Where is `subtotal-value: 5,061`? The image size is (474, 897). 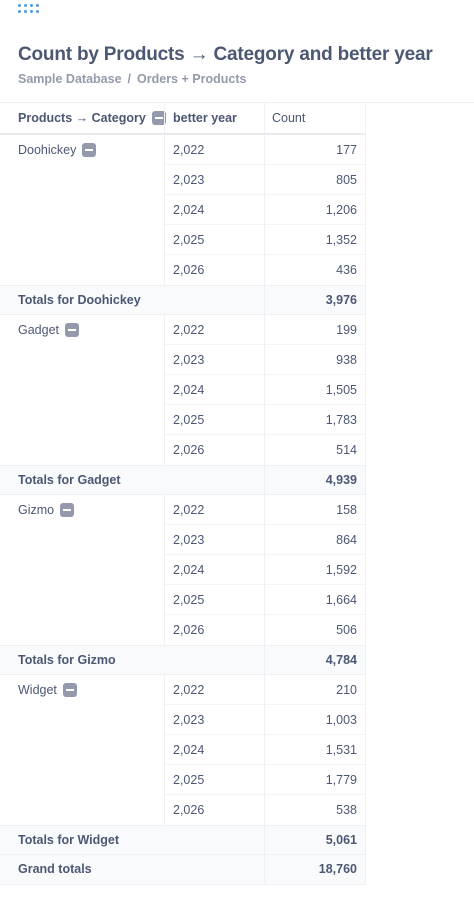 subtotal-value: 5,061 is located at coordinates (341, 840).